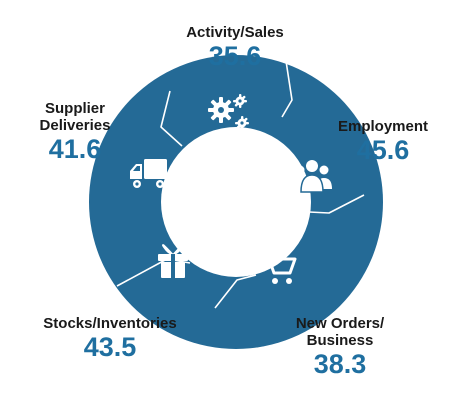 This screenshot has height=406, width=474. I want to click on segment-value: 41.6, so click(75, 149).